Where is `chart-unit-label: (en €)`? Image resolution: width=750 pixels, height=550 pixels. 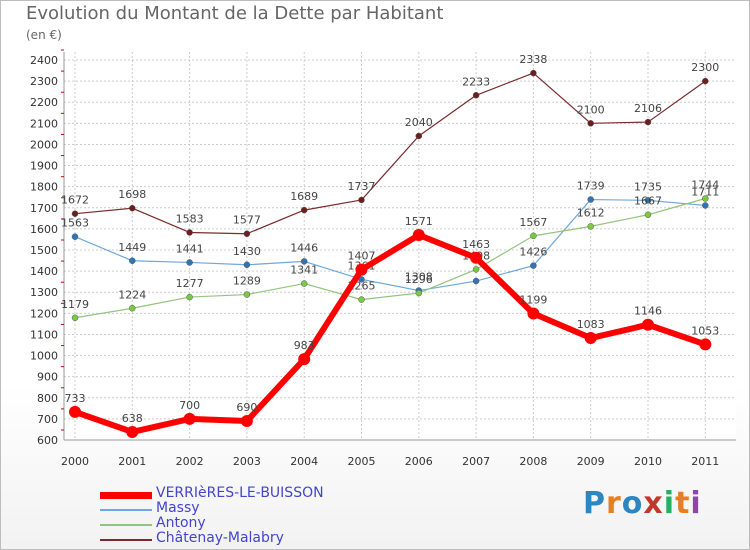
chart-unit-label: (en €) is located at coordinates (44, 35).